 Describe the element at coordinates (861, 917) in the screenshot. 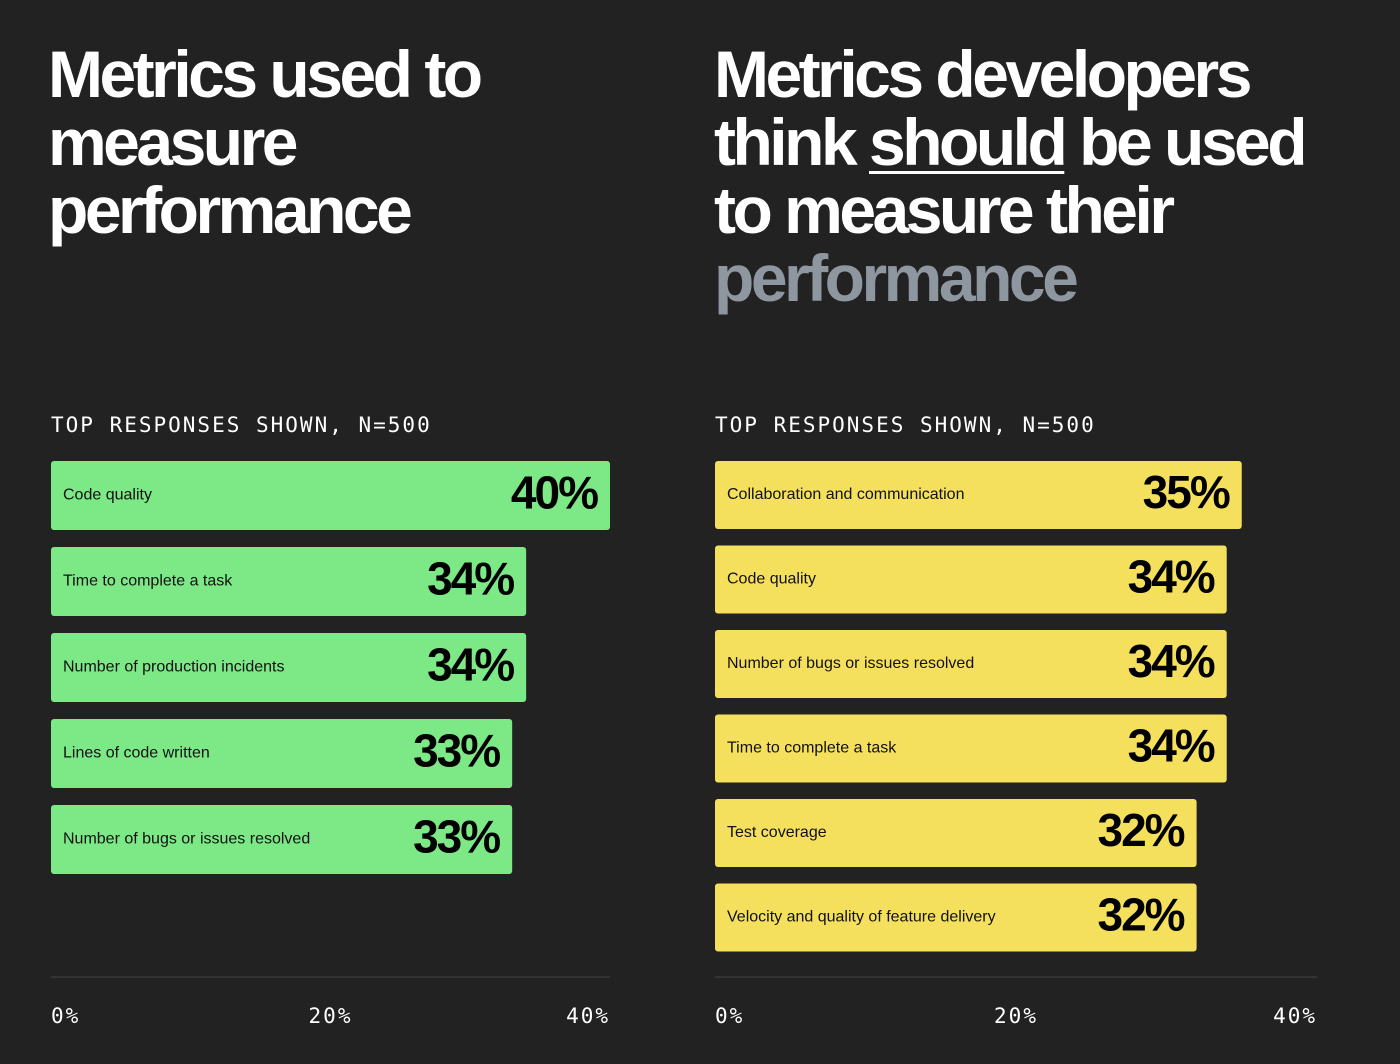

I see `bar-label: Velocity and quality of feature delivery` at that location.